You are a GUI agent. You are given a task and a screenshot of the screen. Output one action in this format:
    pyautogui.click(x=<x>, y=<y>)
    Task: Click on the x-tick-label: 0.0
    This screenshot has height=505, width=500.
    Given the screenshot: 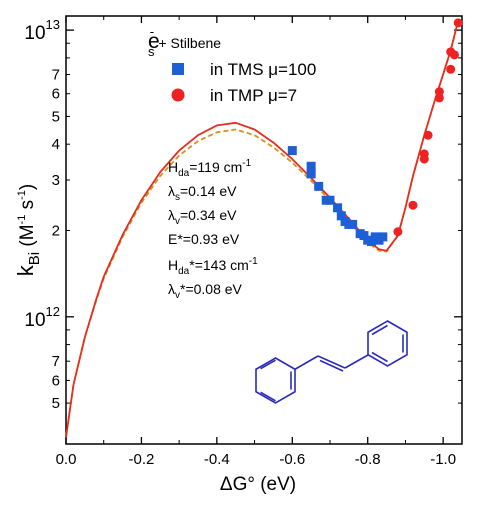 What is the action you would take?
    pyautogui.click(x=66, y=459)
    